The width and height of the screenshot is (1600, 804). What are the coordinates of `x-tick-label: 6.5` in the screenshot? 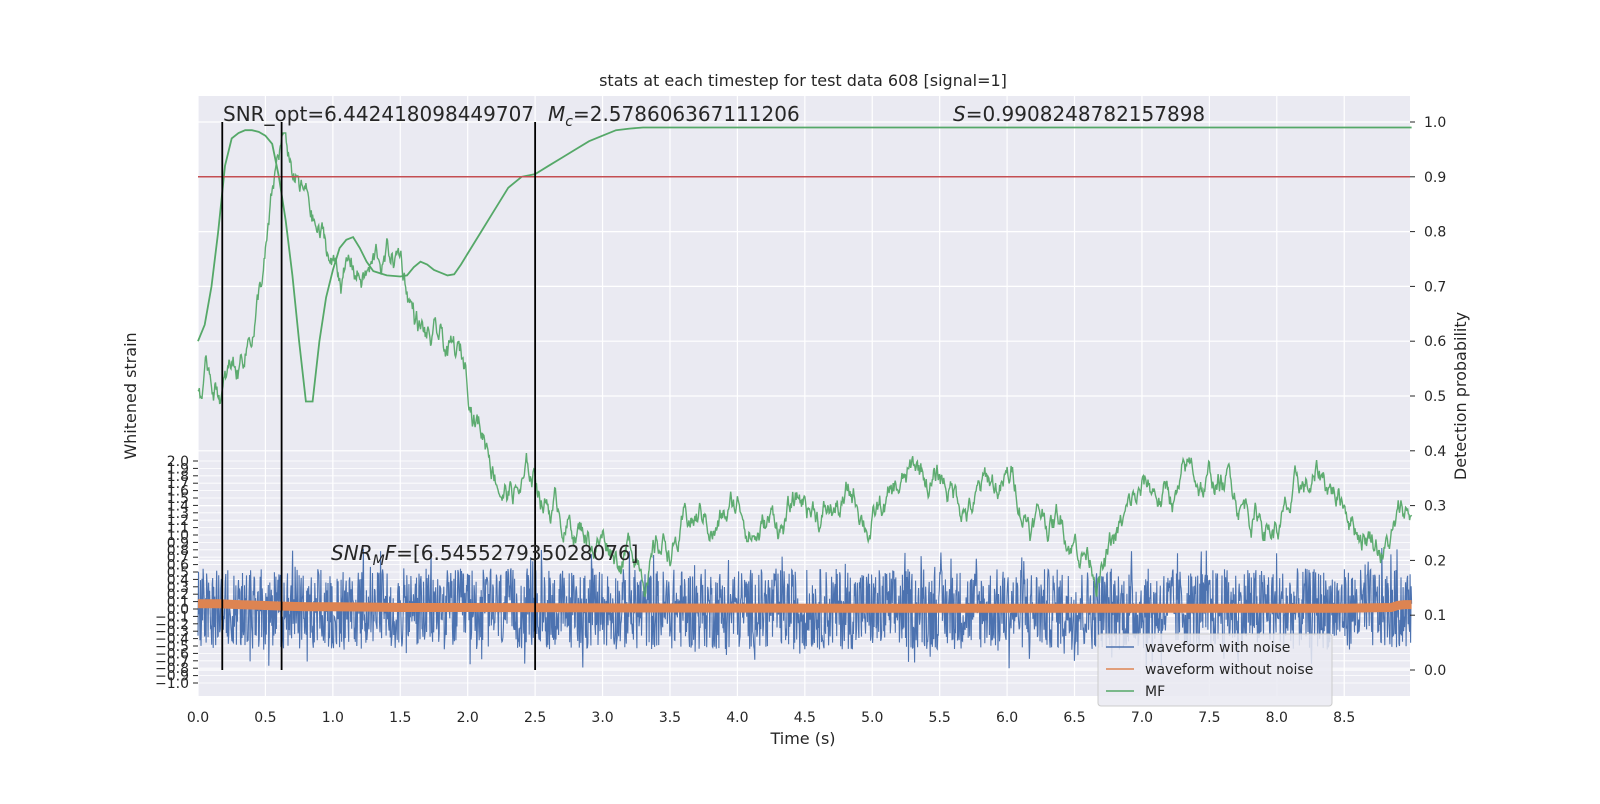 It's located at (1074, 718).